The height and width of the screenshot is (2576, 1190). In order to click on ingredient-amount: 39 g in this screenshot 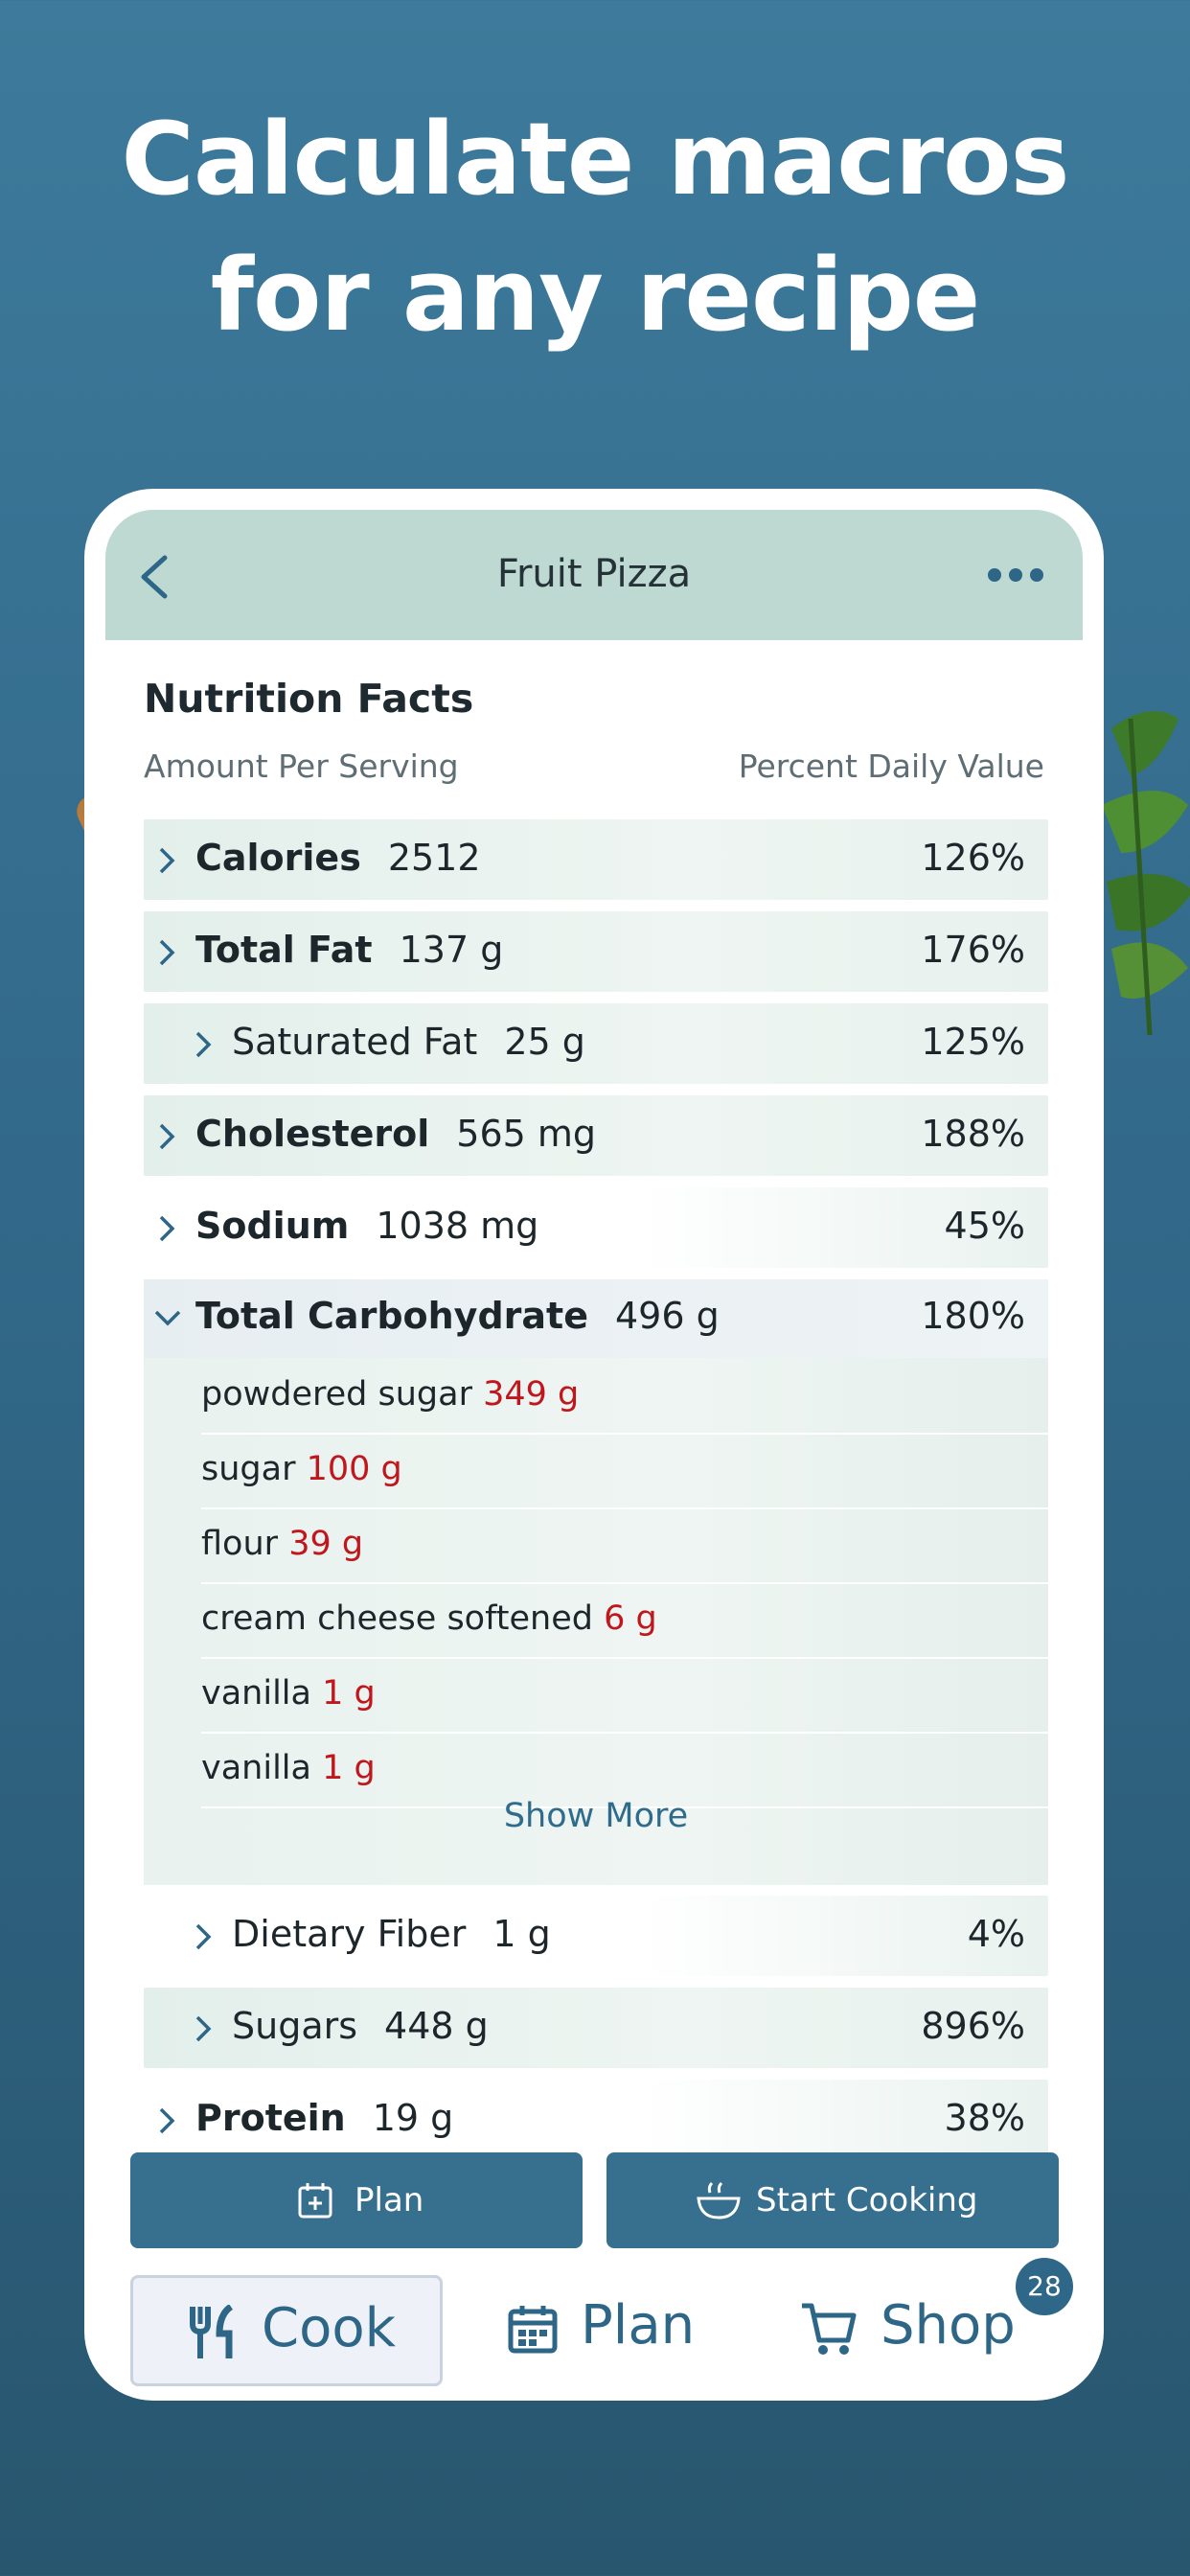, I will do `click(326, 1544)`.